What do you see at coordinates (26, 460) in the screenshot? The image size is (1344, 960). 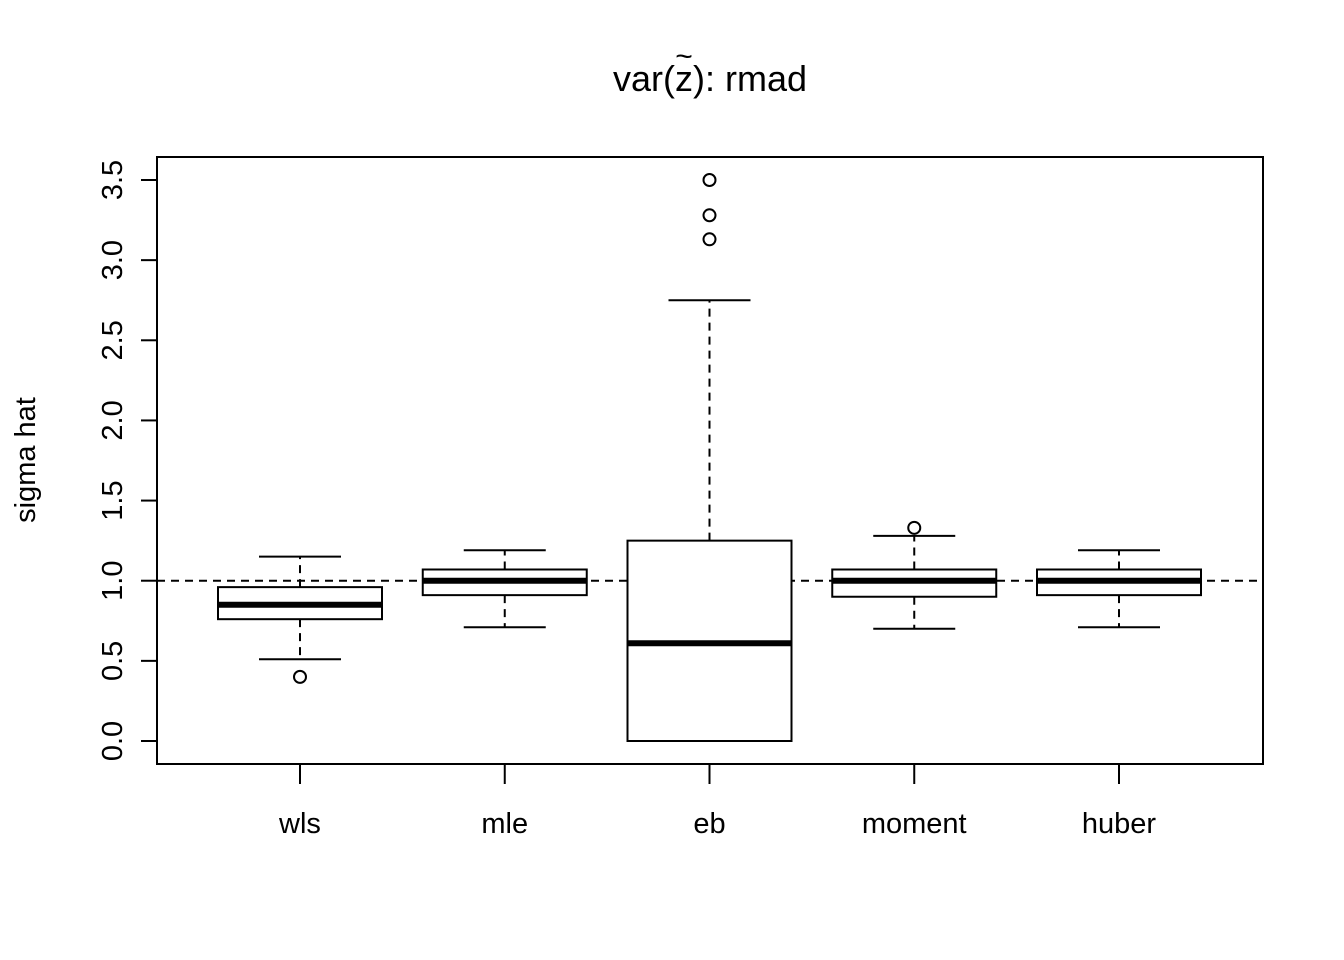 I see `y-axis-label: sigma hat` at bounding box center [26, 460].